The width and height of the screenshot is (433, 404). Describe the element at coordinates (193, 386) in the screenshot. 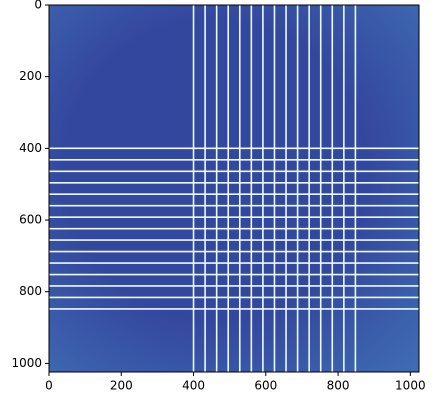

I see `x-tick-label: 400` at that location.